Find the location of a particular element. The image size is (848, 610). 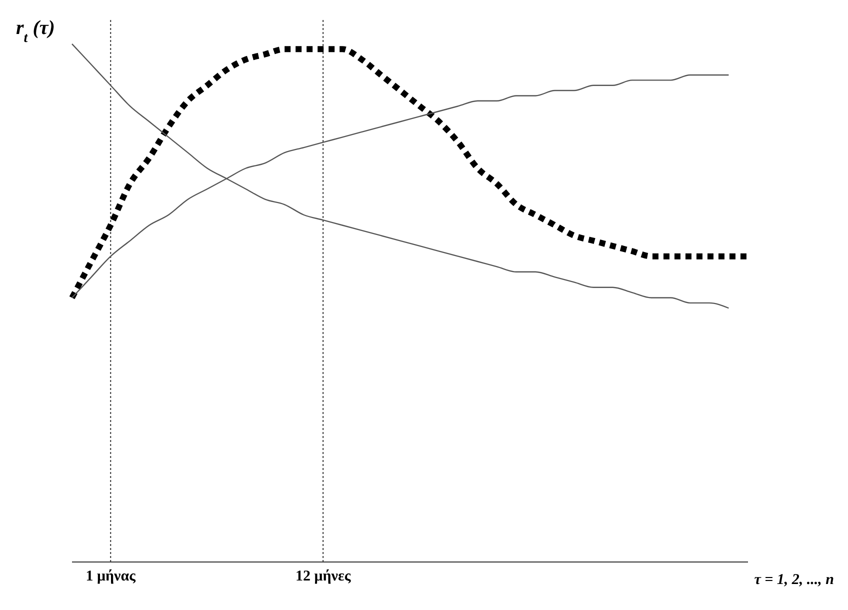

x-tick-label: 1 μήνας is located at coordinates (111, 576).